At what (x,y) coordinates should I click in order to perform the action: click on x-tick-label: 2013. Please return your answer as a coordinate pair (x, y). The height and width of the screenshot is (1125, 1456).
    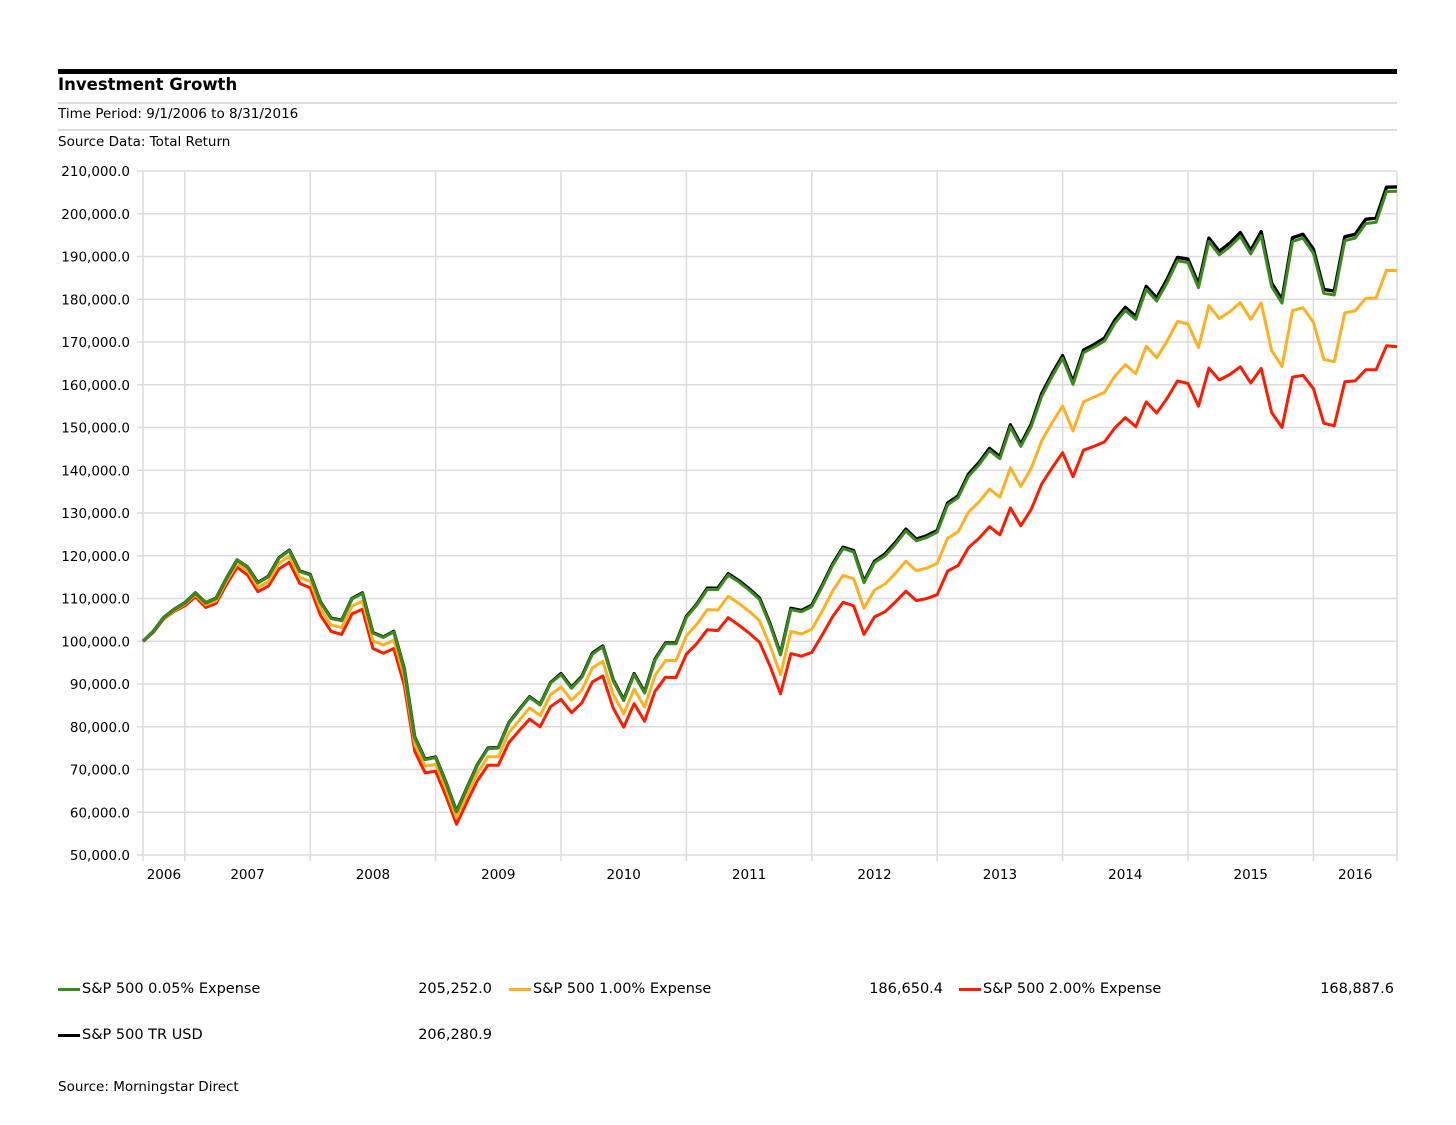
    Looking at the image, I should click on (1000, 875).